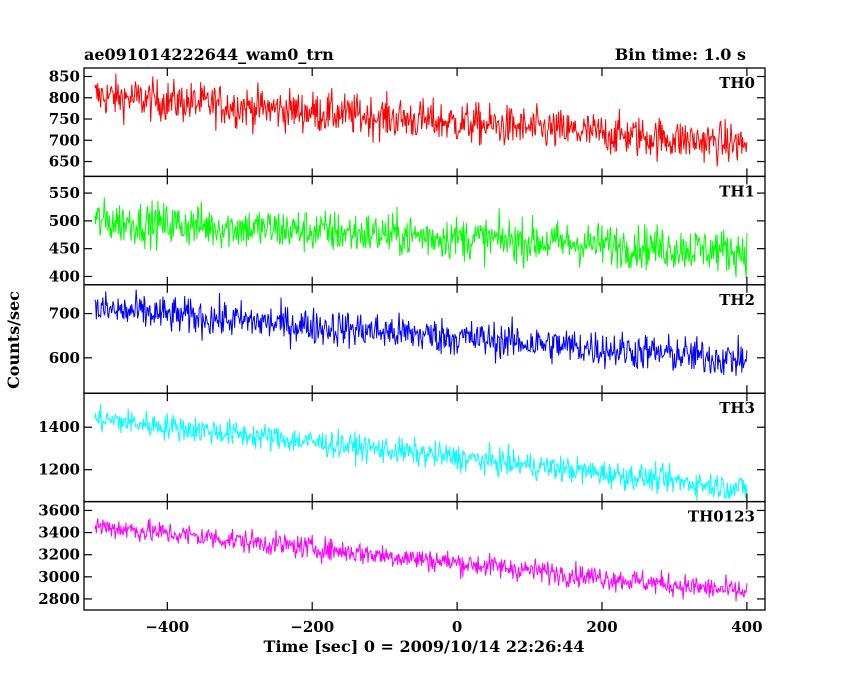 Image resolution: width=850 pixels, height=685 pixels. What do you see at coordinates (421, 560) in the screenshot?
I see `series-line-th0123` at bounding box center [421, 560].